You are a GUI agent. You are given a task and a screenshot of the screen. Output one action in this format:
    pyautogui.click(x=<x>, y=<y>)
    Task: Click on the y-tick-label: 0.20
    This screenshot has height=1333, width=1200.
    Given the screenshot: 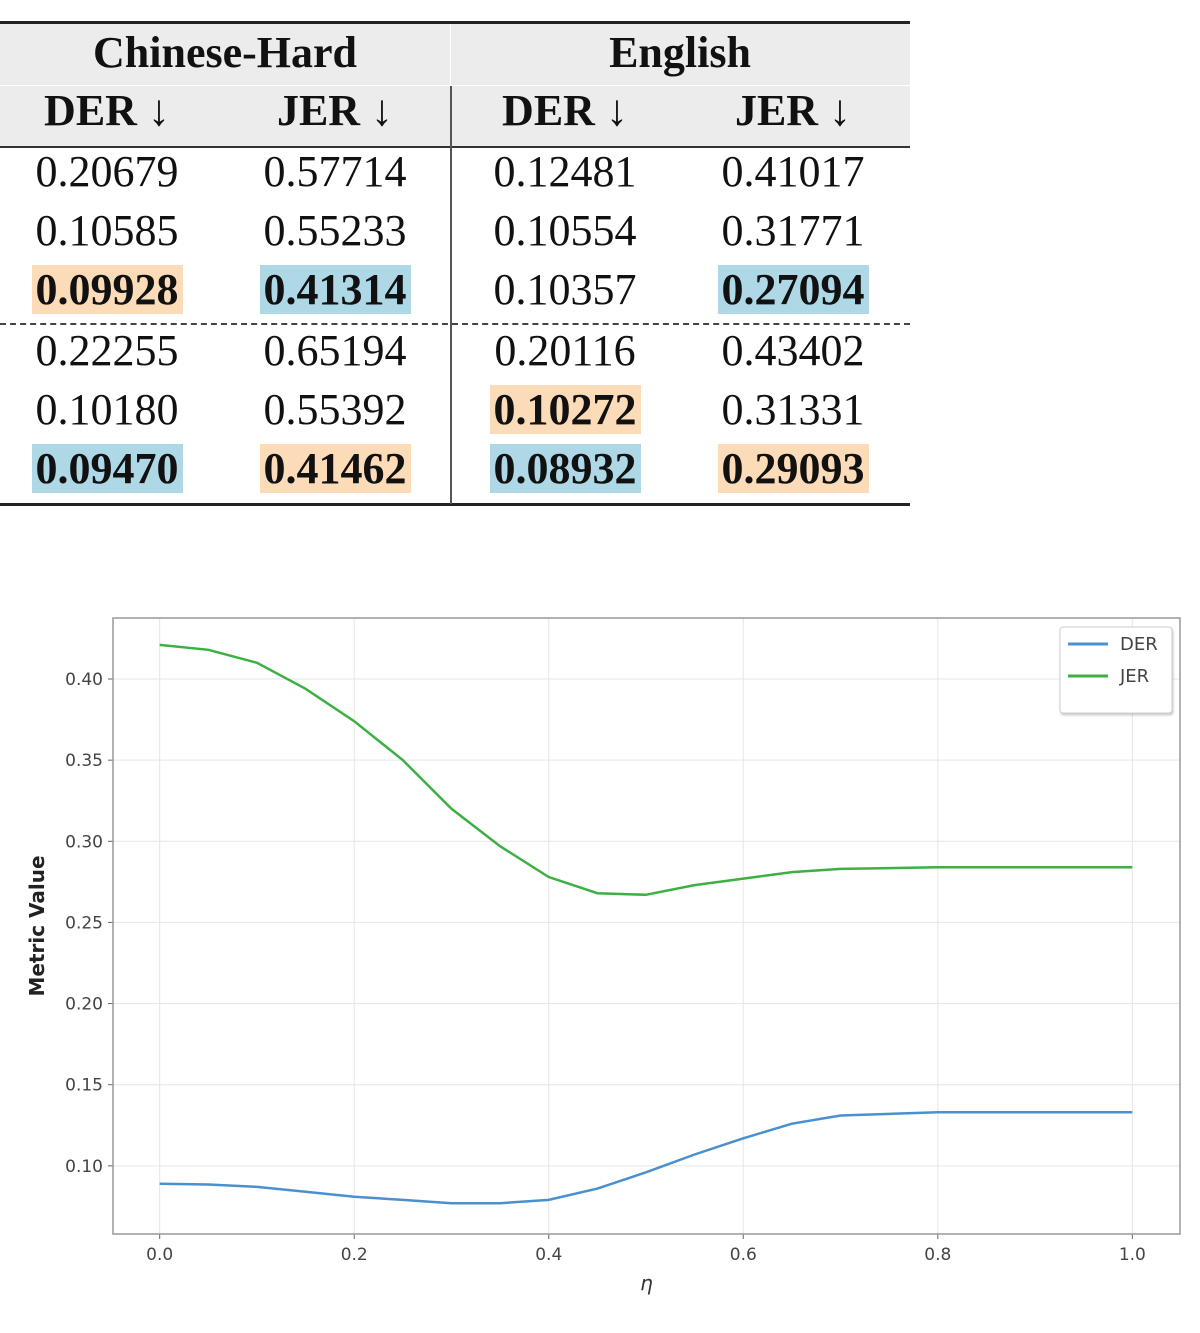 What is the action you would take?
    pyautogui.click(x=84, y=1005)
    